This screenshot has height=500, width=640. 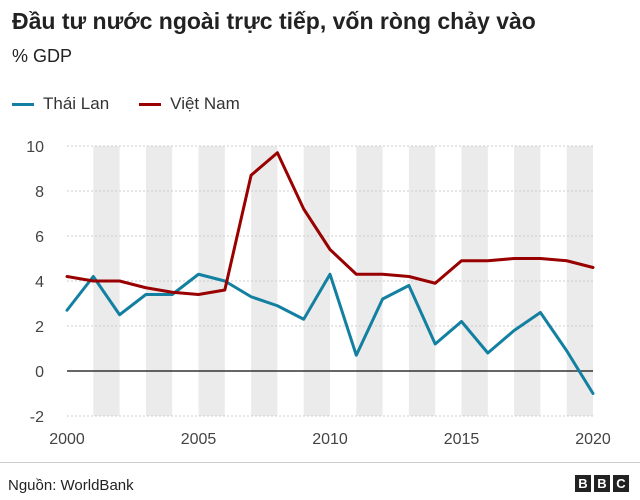 What do you see at coordinates (39, 327) in the screenshot?
I see `y-tick-label: 2` at bounding box center [39, 327].